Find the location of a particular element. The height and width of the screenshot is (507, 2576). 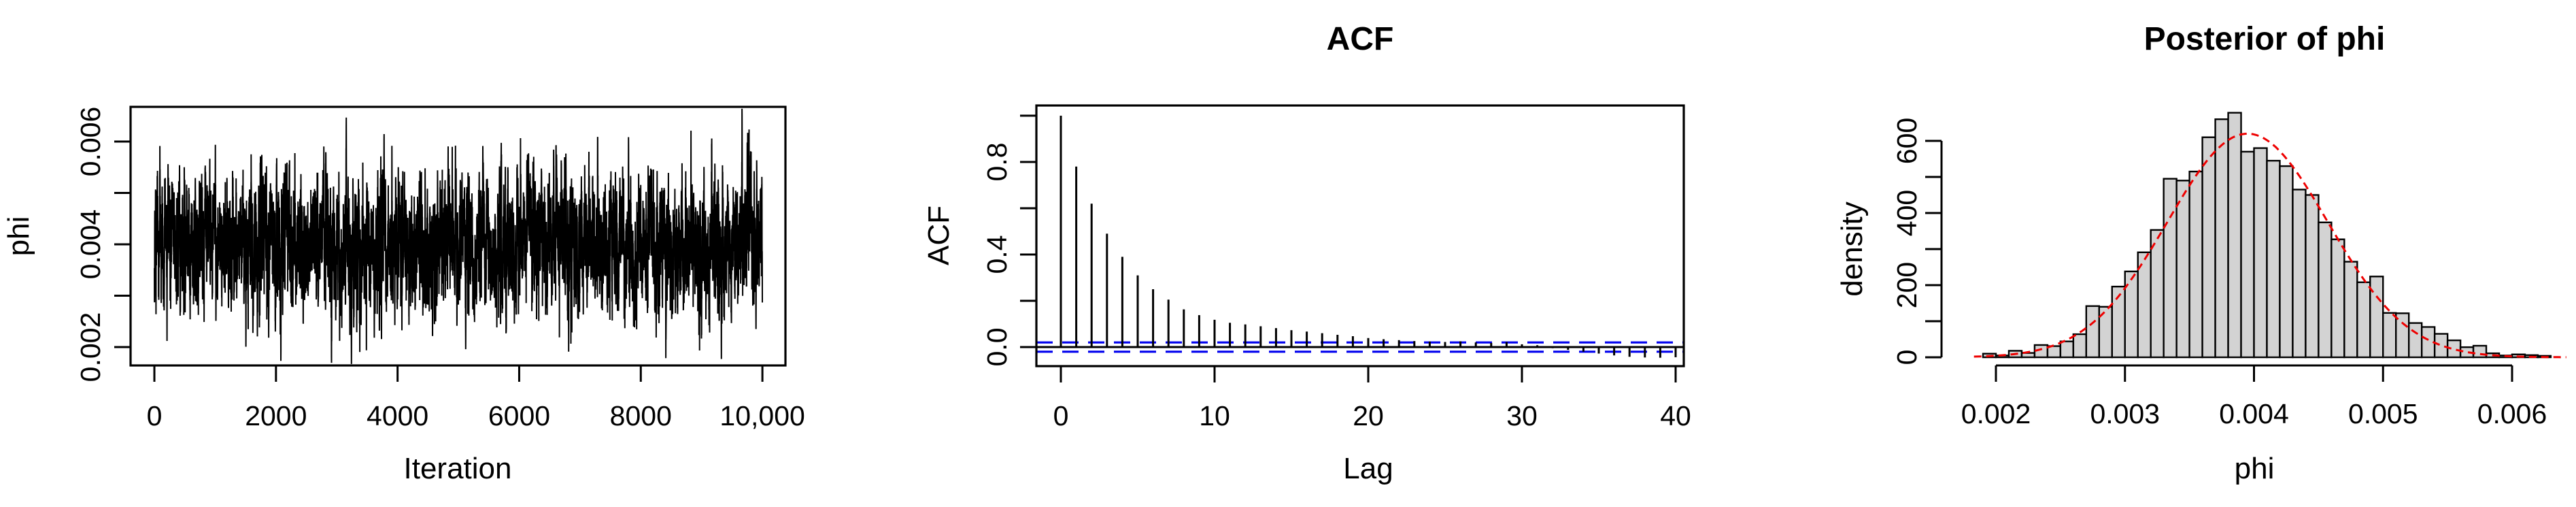

posterior-x-axis-title: phi is located at coordinates (2255, 468).